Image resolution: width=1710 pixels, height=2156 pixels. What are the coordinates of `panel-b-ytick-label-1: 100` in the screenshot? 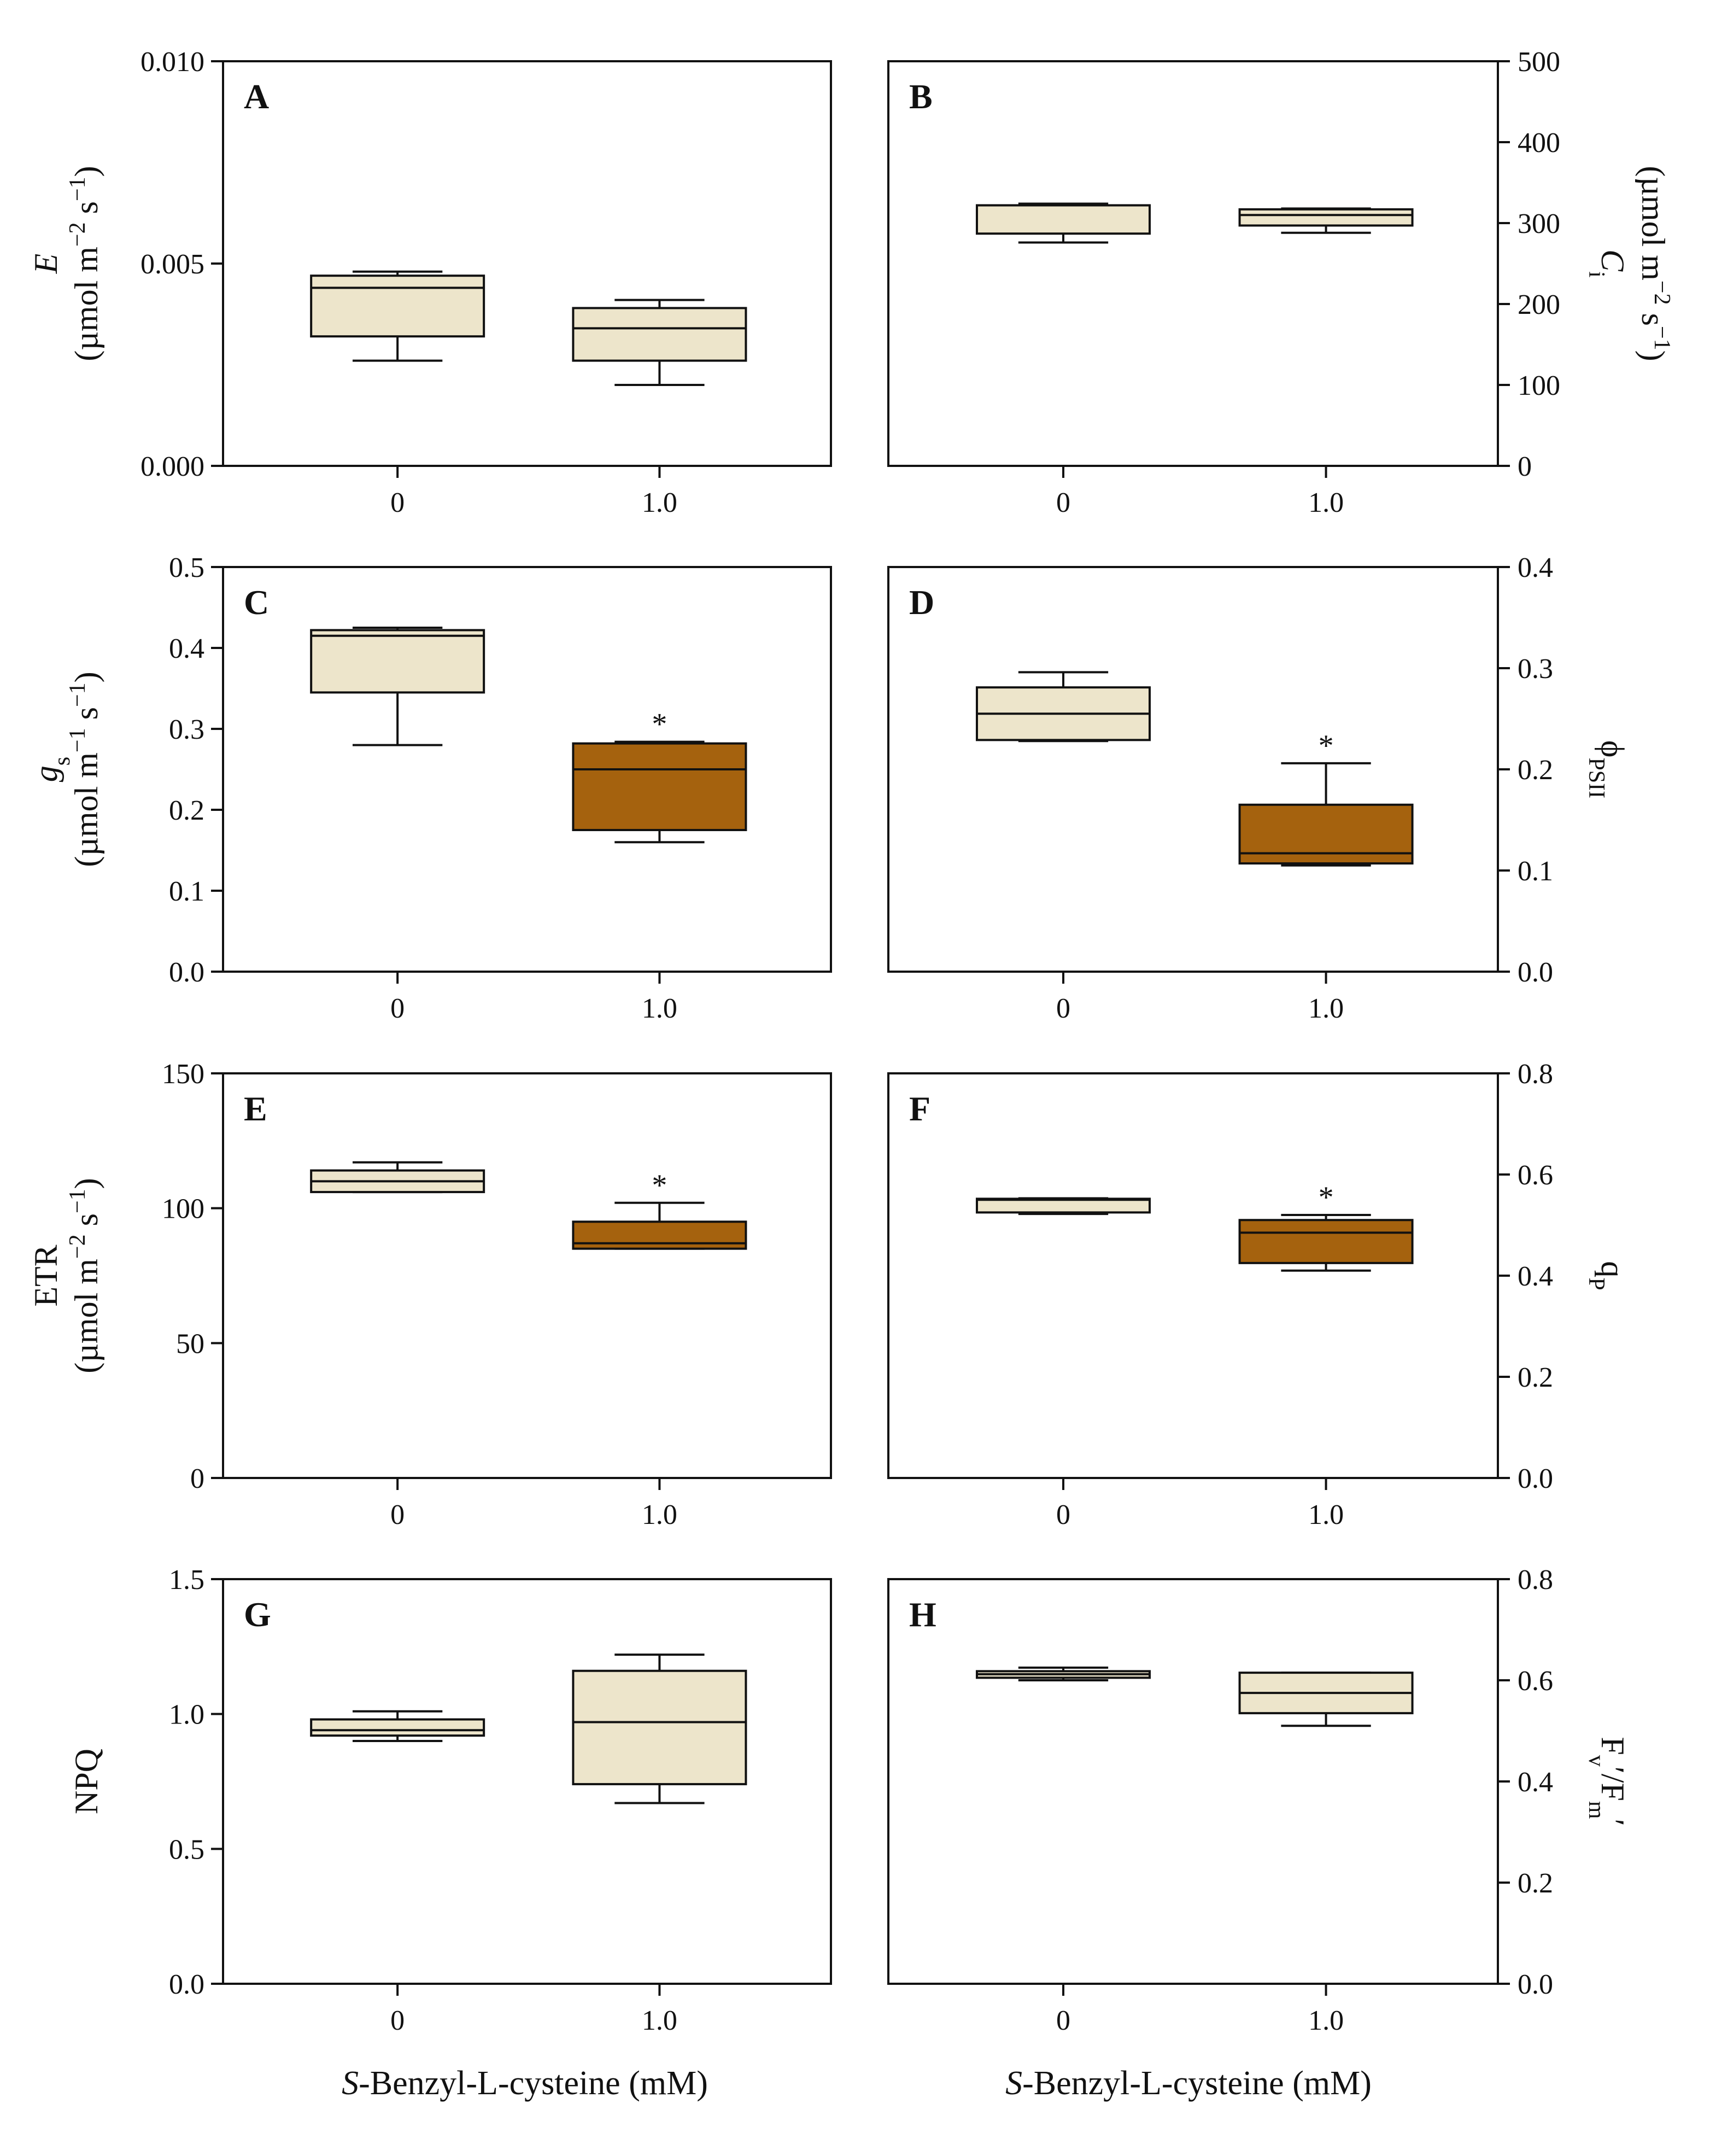 It's located at (1539, 385).